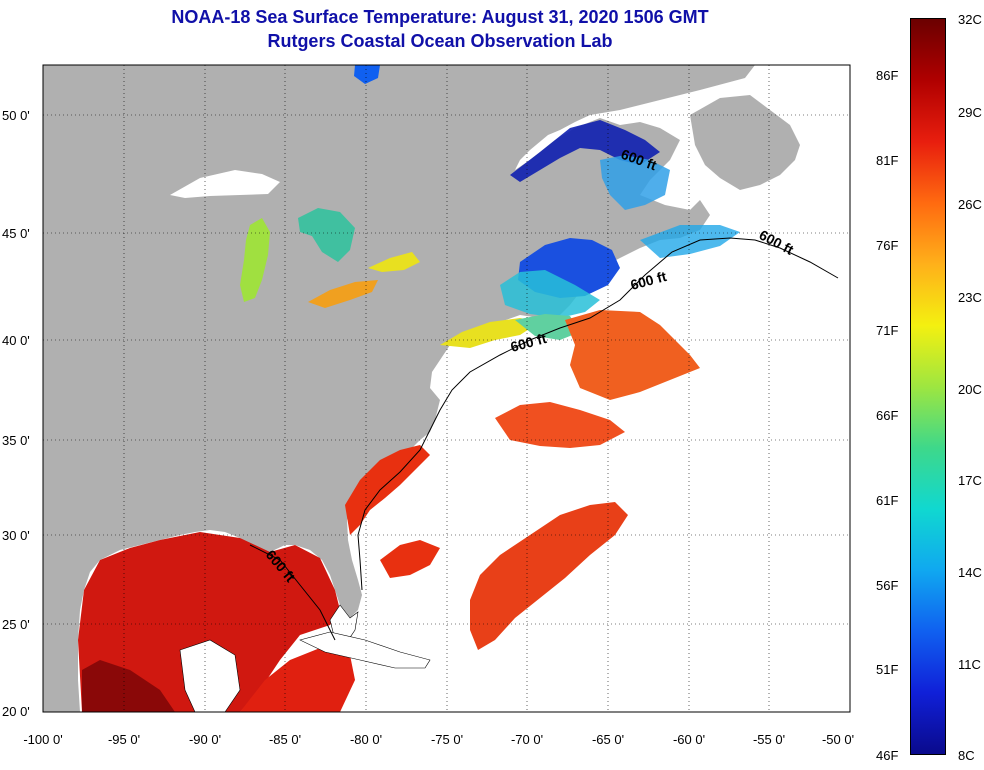 The height and width of the screenshot is (770, 984). I want to click on colorbar-fahrenheit-label: 86F, so click(887, 75).